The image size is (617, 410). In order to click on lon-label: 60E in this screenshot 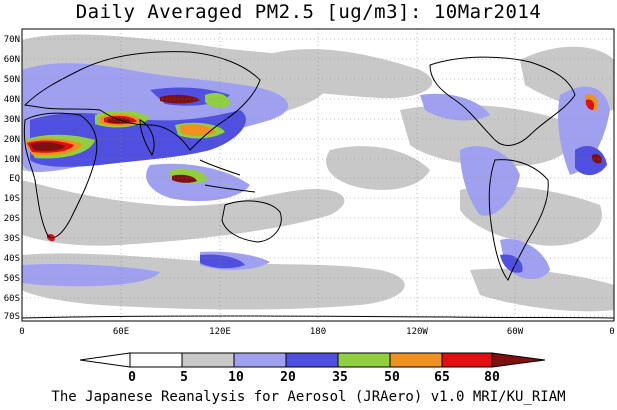, I will do `click(121, 332)`.